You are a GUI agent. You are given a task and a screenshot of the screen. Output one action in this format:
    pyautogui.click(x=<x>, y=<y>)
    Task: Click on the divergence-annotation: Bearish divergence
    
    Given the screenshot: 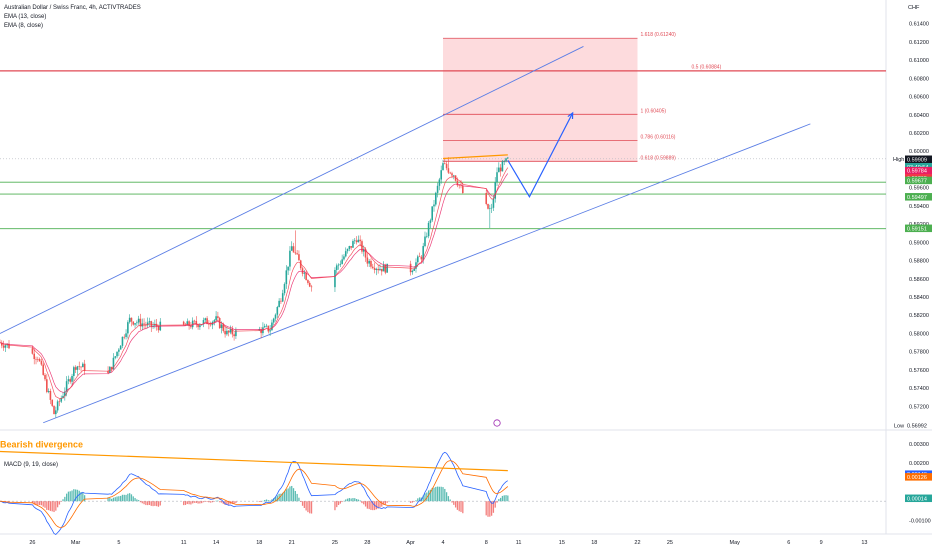 What is the action you would take?
    pyautogui.click(x=41, y=445)
    